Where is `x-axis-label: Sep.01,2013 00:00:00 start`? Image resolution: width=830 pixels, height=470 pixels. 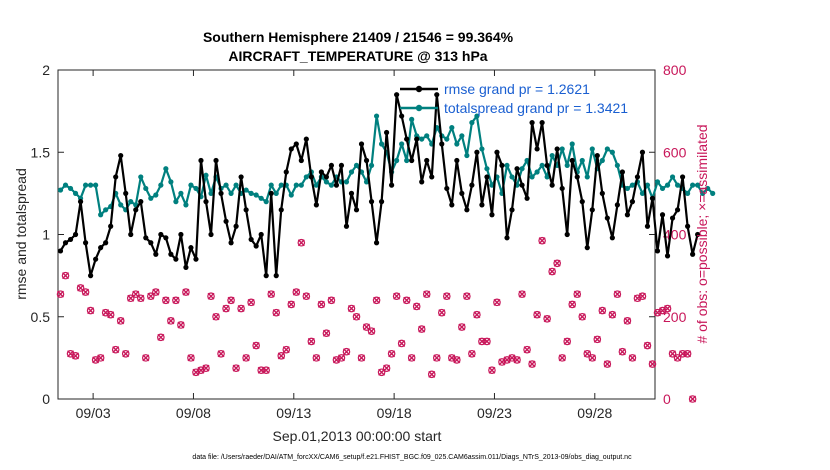
x-axis-label: Sep.01,2013 00:00:00 start is located at coordinates (357, 436).